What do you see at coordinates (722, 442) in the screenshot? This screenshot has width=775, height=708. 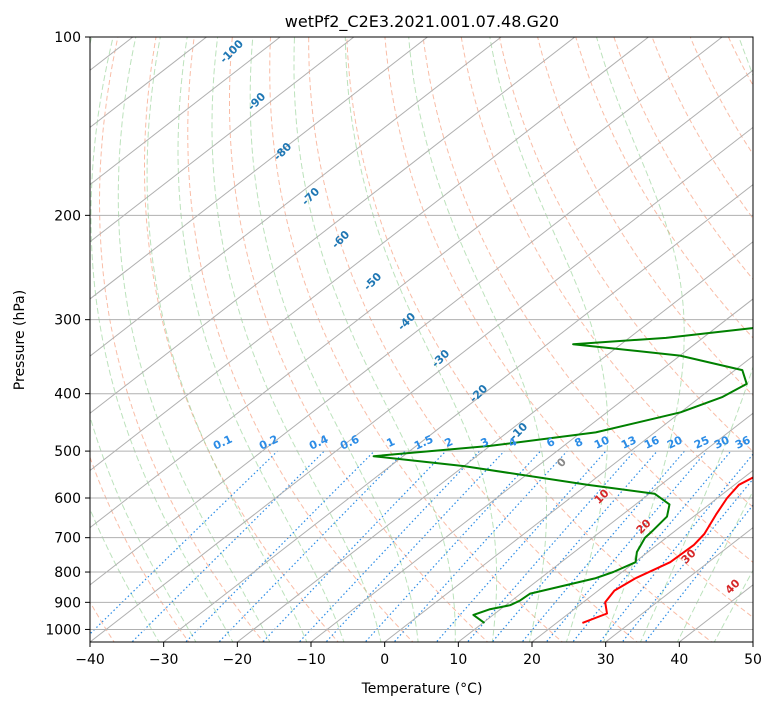 I see `mixing-ratio-label: 30` at bounding box center [722, 442].